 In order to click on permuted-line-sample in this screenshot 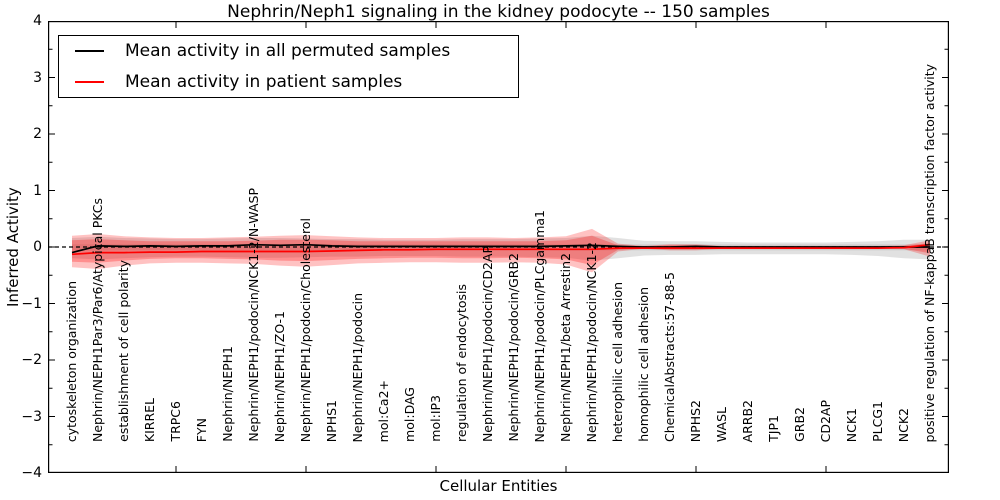, I will do `click(89, 51)`.